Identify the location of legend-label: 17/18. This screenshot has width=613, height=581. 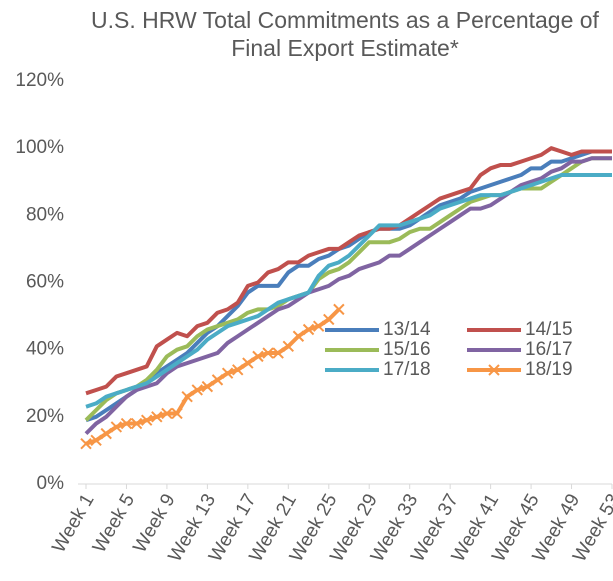
(407, 369).